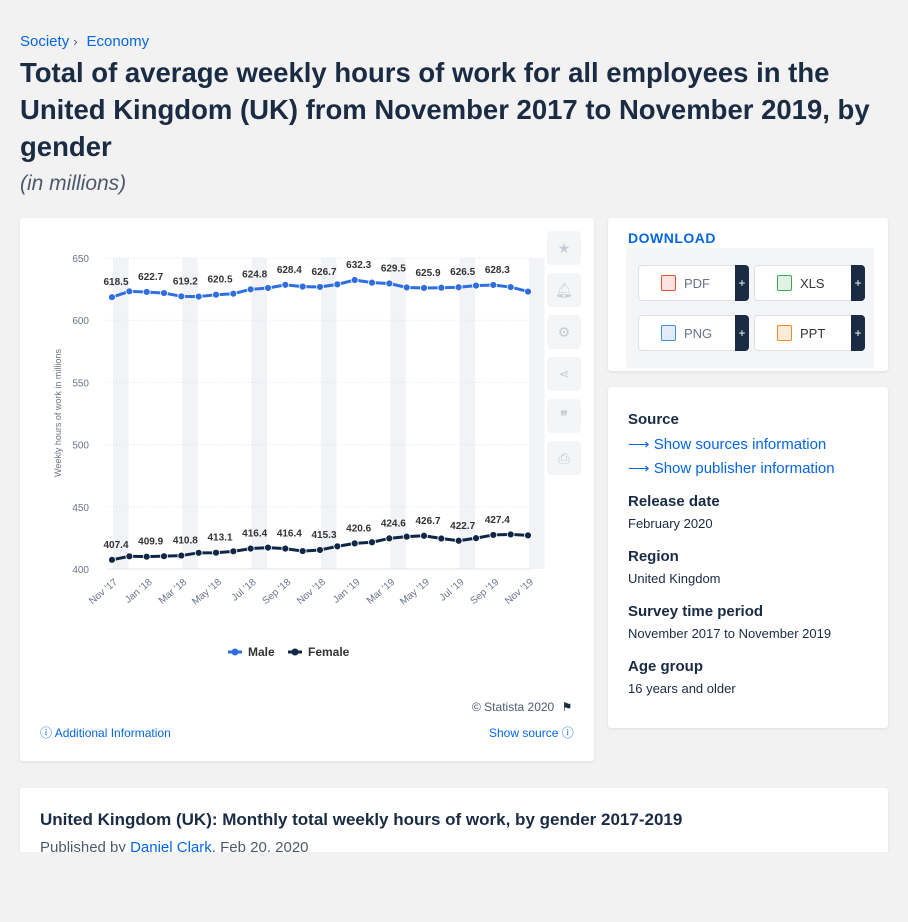 This screenshot has width=908, height=922. Describe the element at coordinates (260, 847) in the screenshot. I see `published-date: , Feb 20, 2020` at that location.